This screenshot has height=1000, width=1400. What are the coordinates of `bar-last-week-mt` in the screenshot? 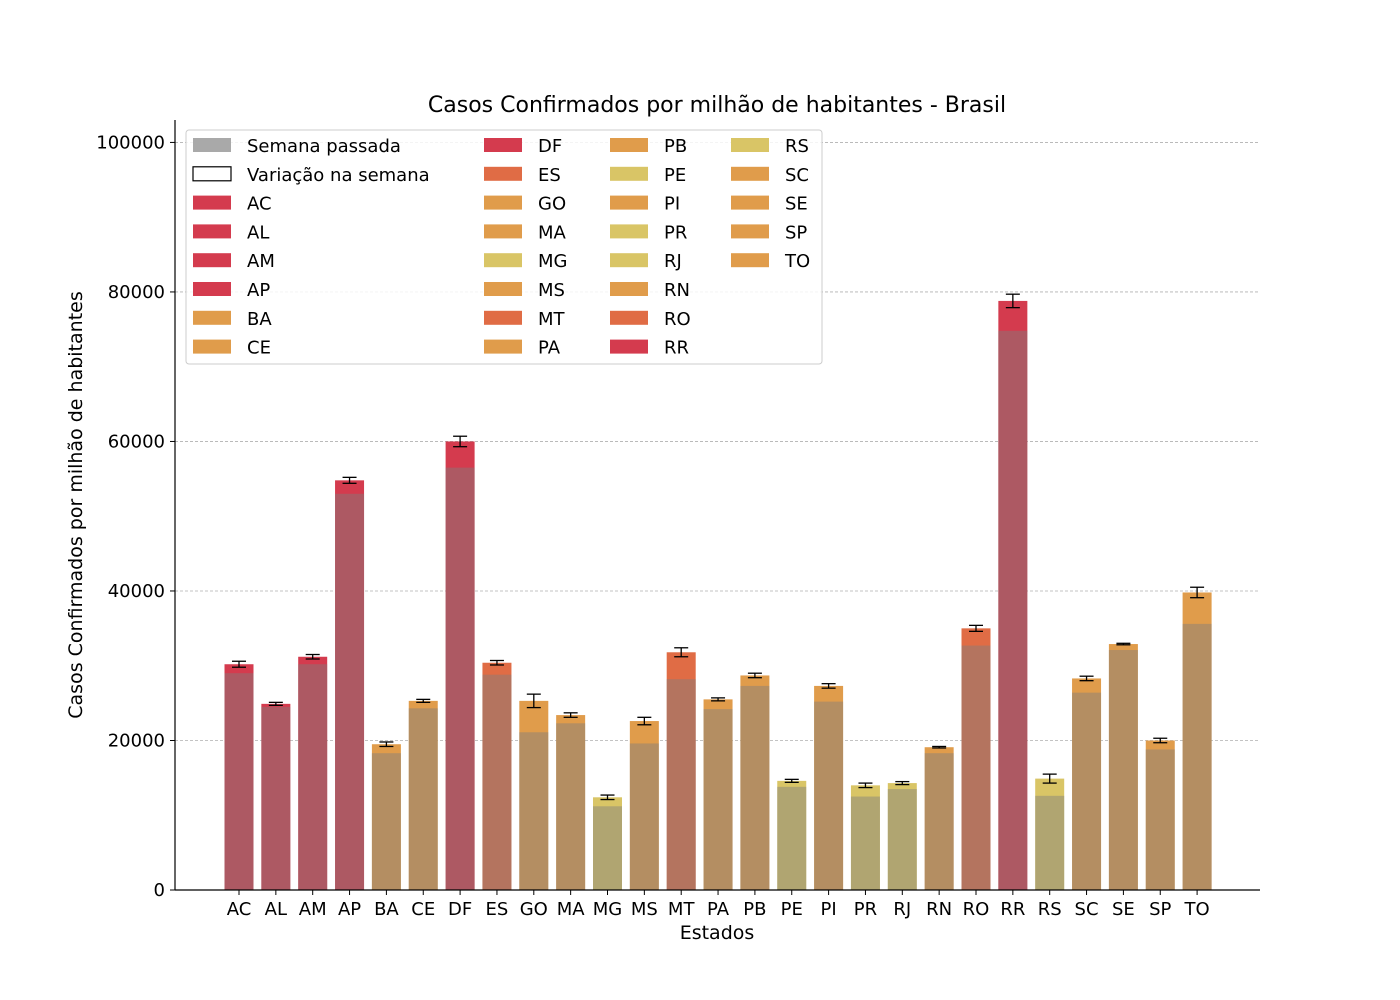 It's located at (681, 784).